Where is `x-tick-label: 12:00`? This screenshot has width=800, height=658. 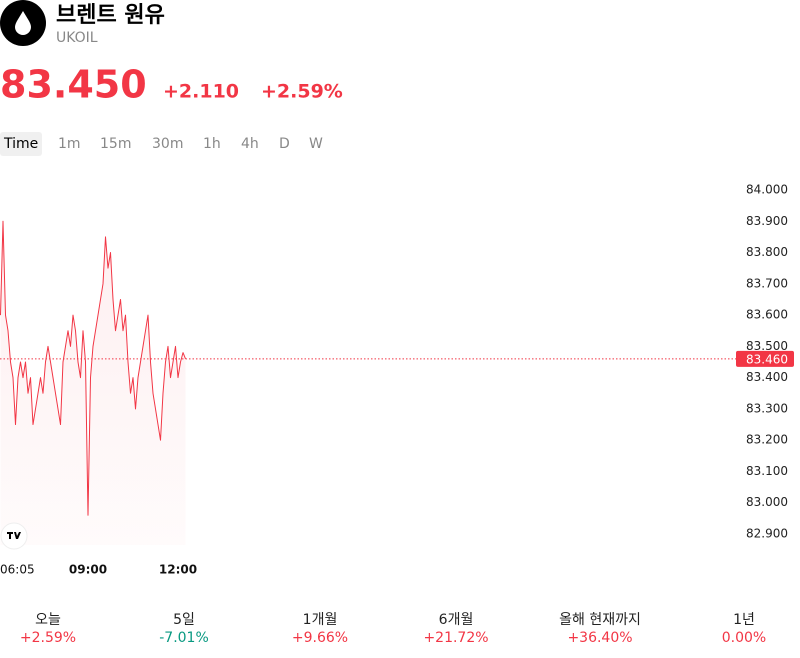
x-tick-label: 12:00 is located at coordinates (178, 570).